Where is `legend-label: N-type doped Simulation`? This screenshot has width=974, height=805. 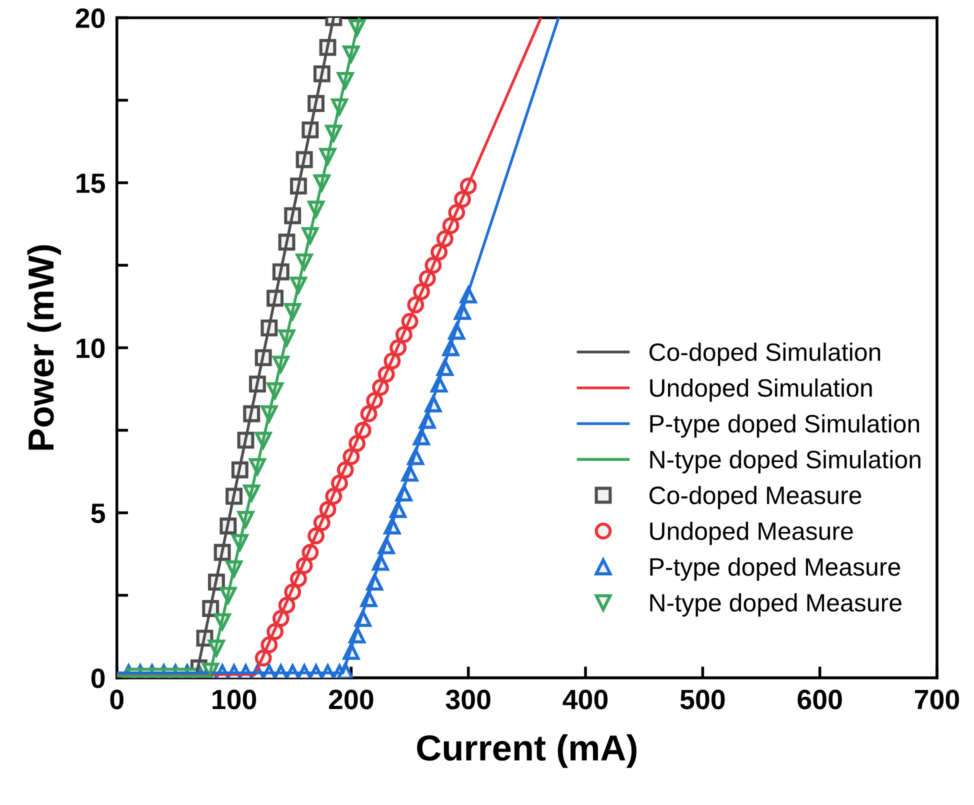 legend-label: N-type doped Simulation is located at coordinates (785, 462).